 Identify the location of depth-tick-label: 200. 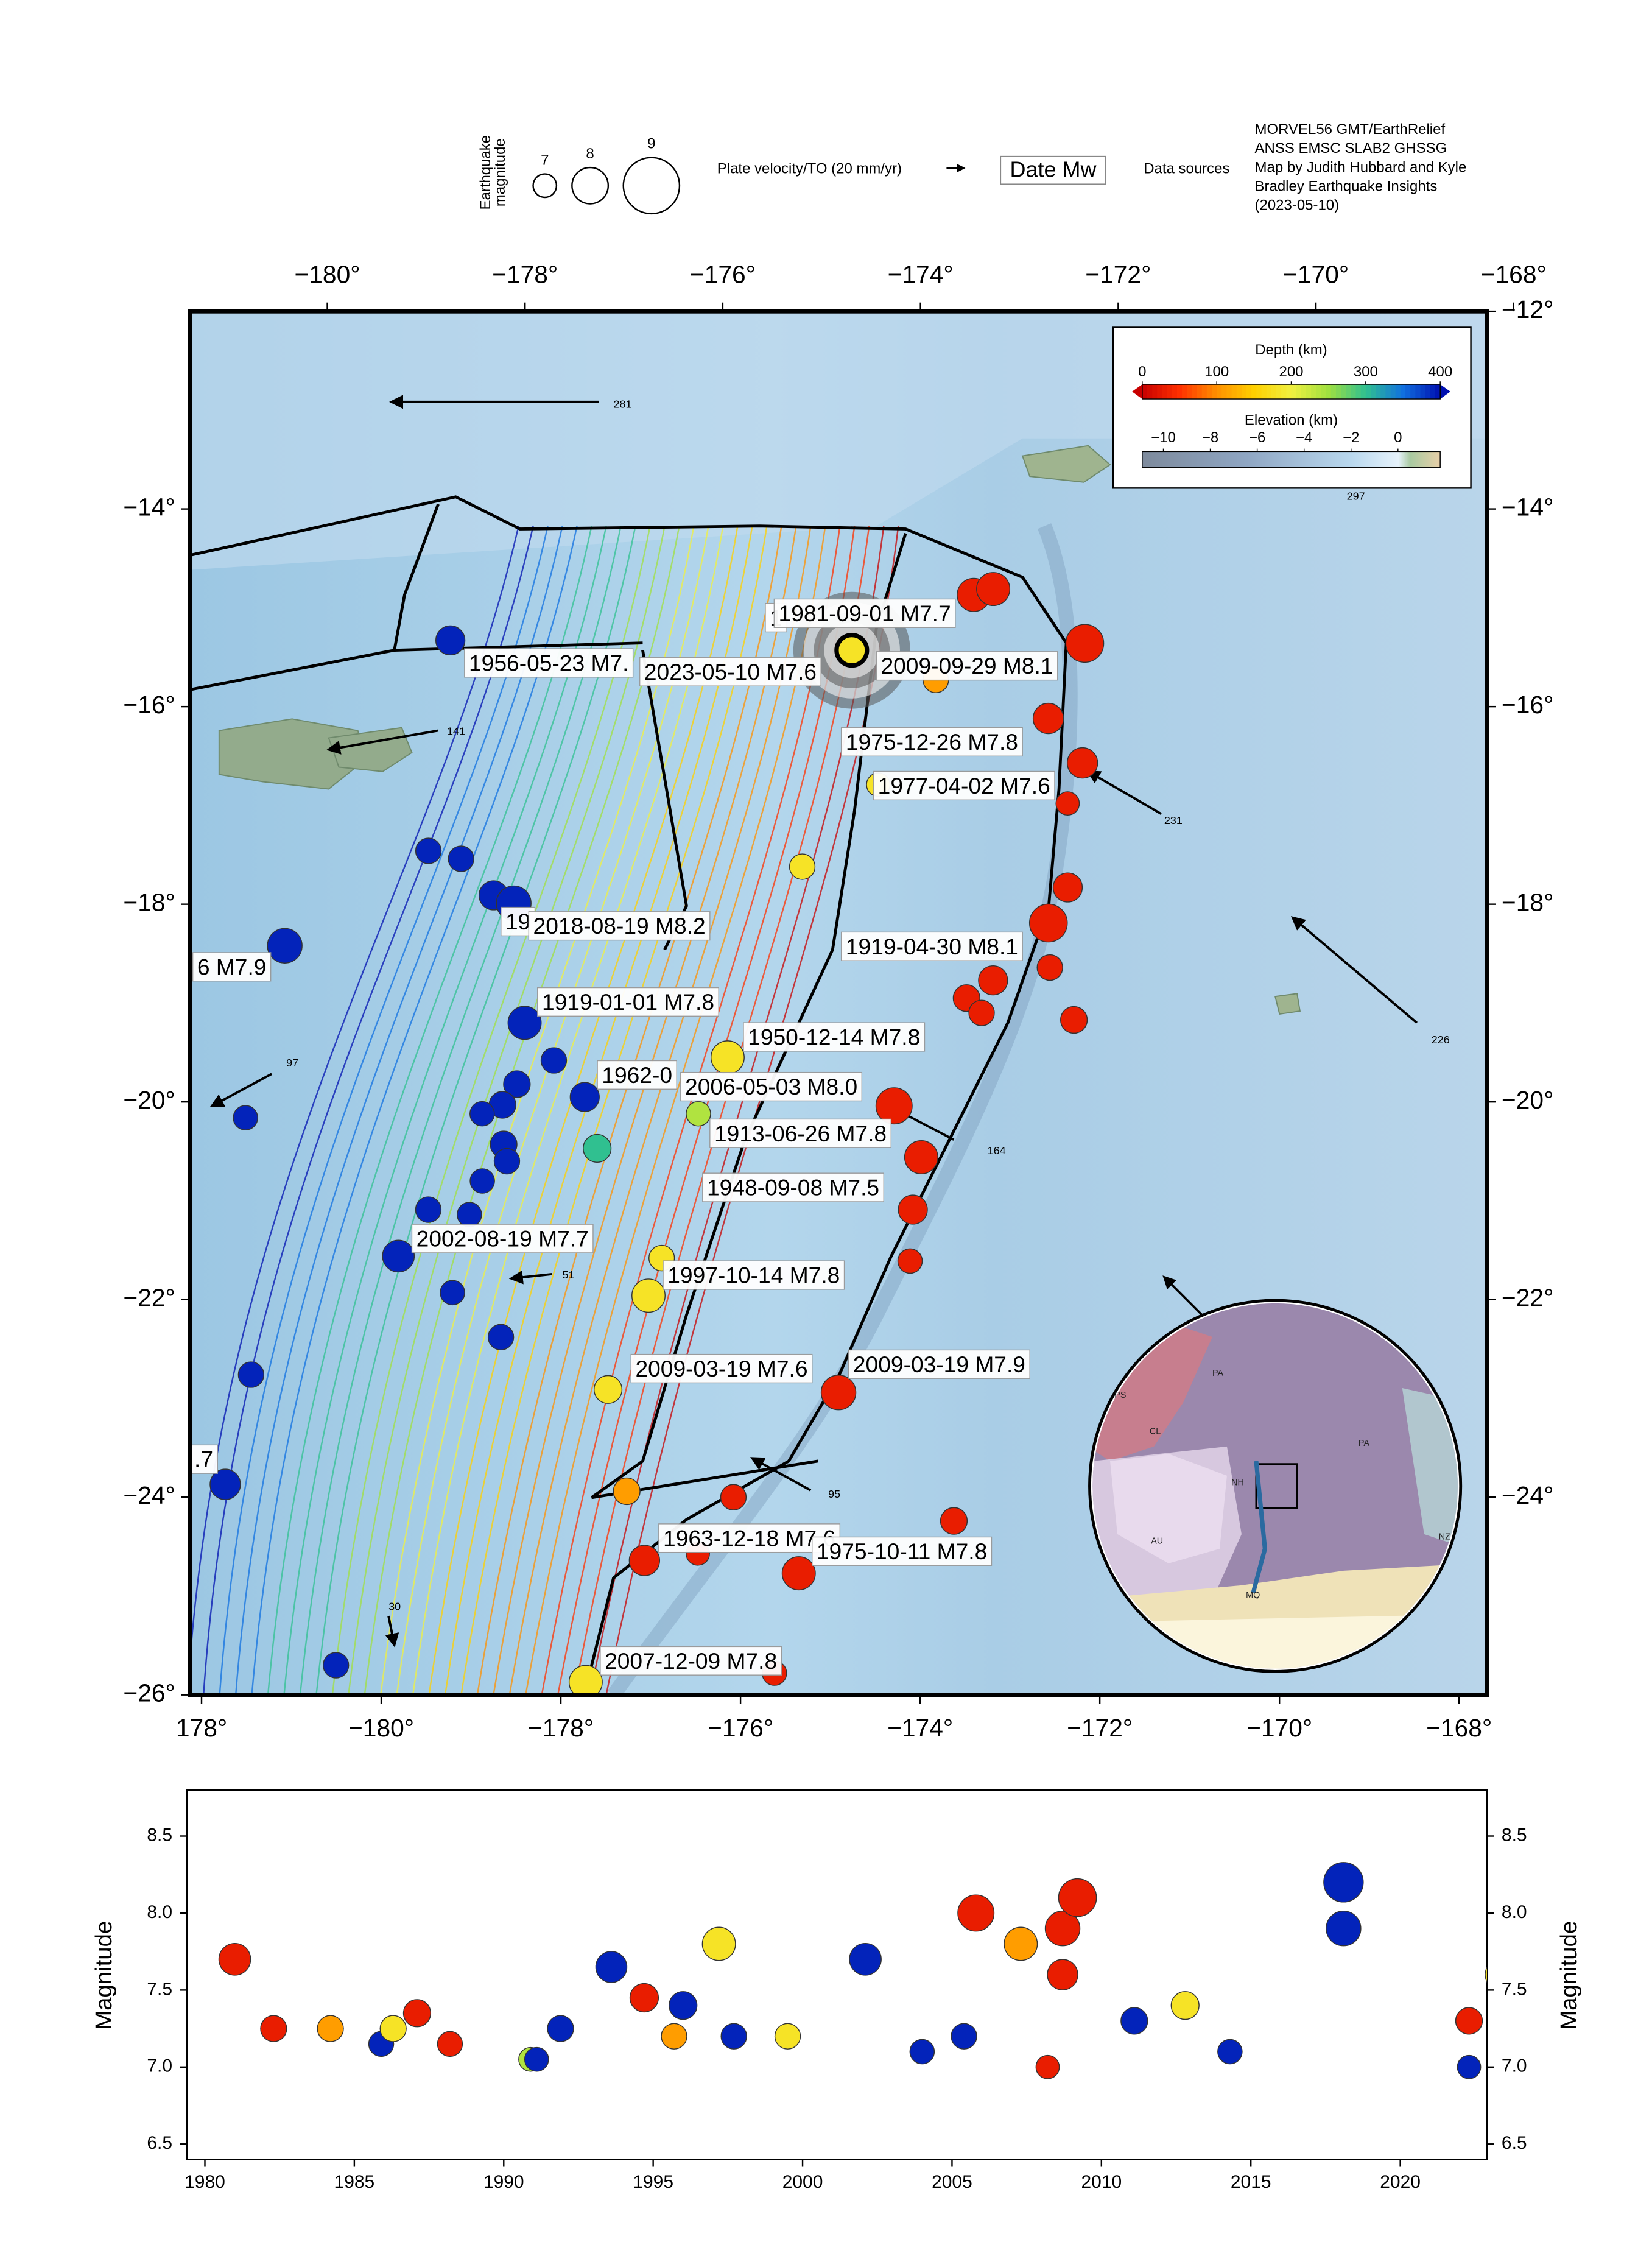
(1291, 372).